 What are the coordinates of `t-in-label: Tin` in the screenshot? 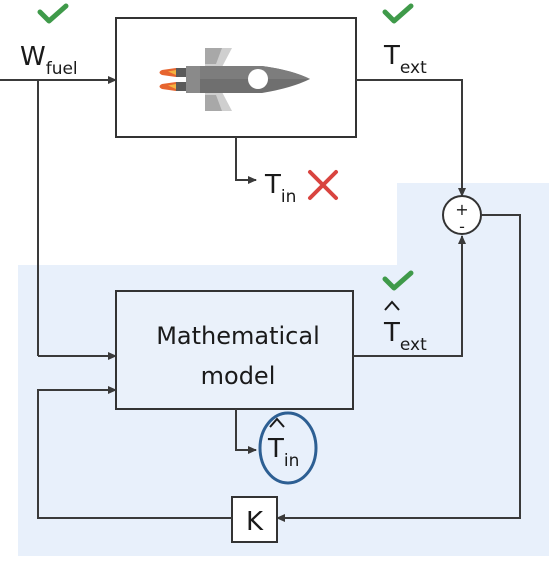 It's located at (280, 188).